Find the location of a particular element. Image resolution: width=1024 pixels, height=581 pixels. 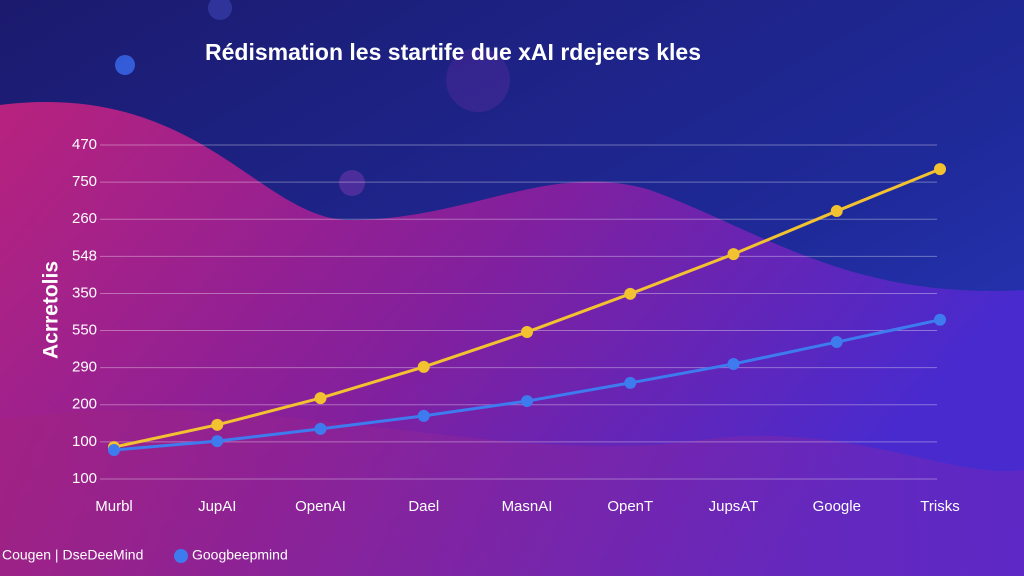

x-tick-label: JupsAT is located at coordinates (734, 506).